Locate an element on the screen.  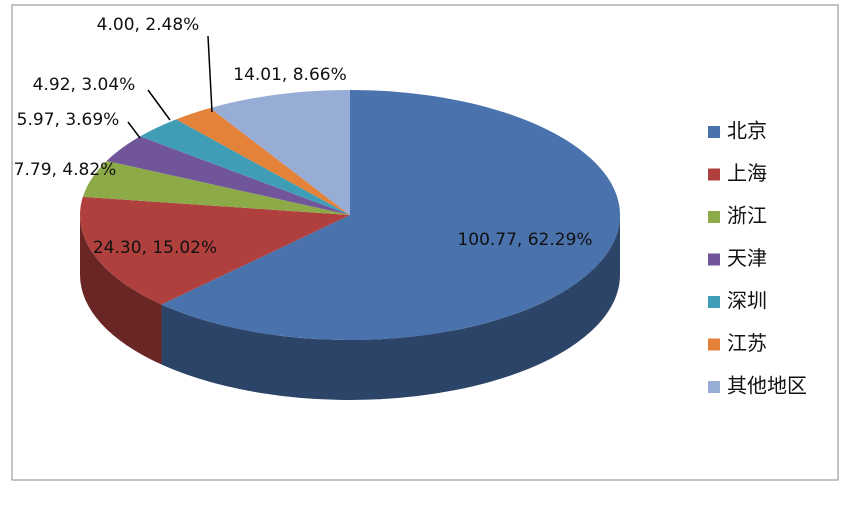
data-label: 5.97, 3.69% is located at coordinates (68, 120).